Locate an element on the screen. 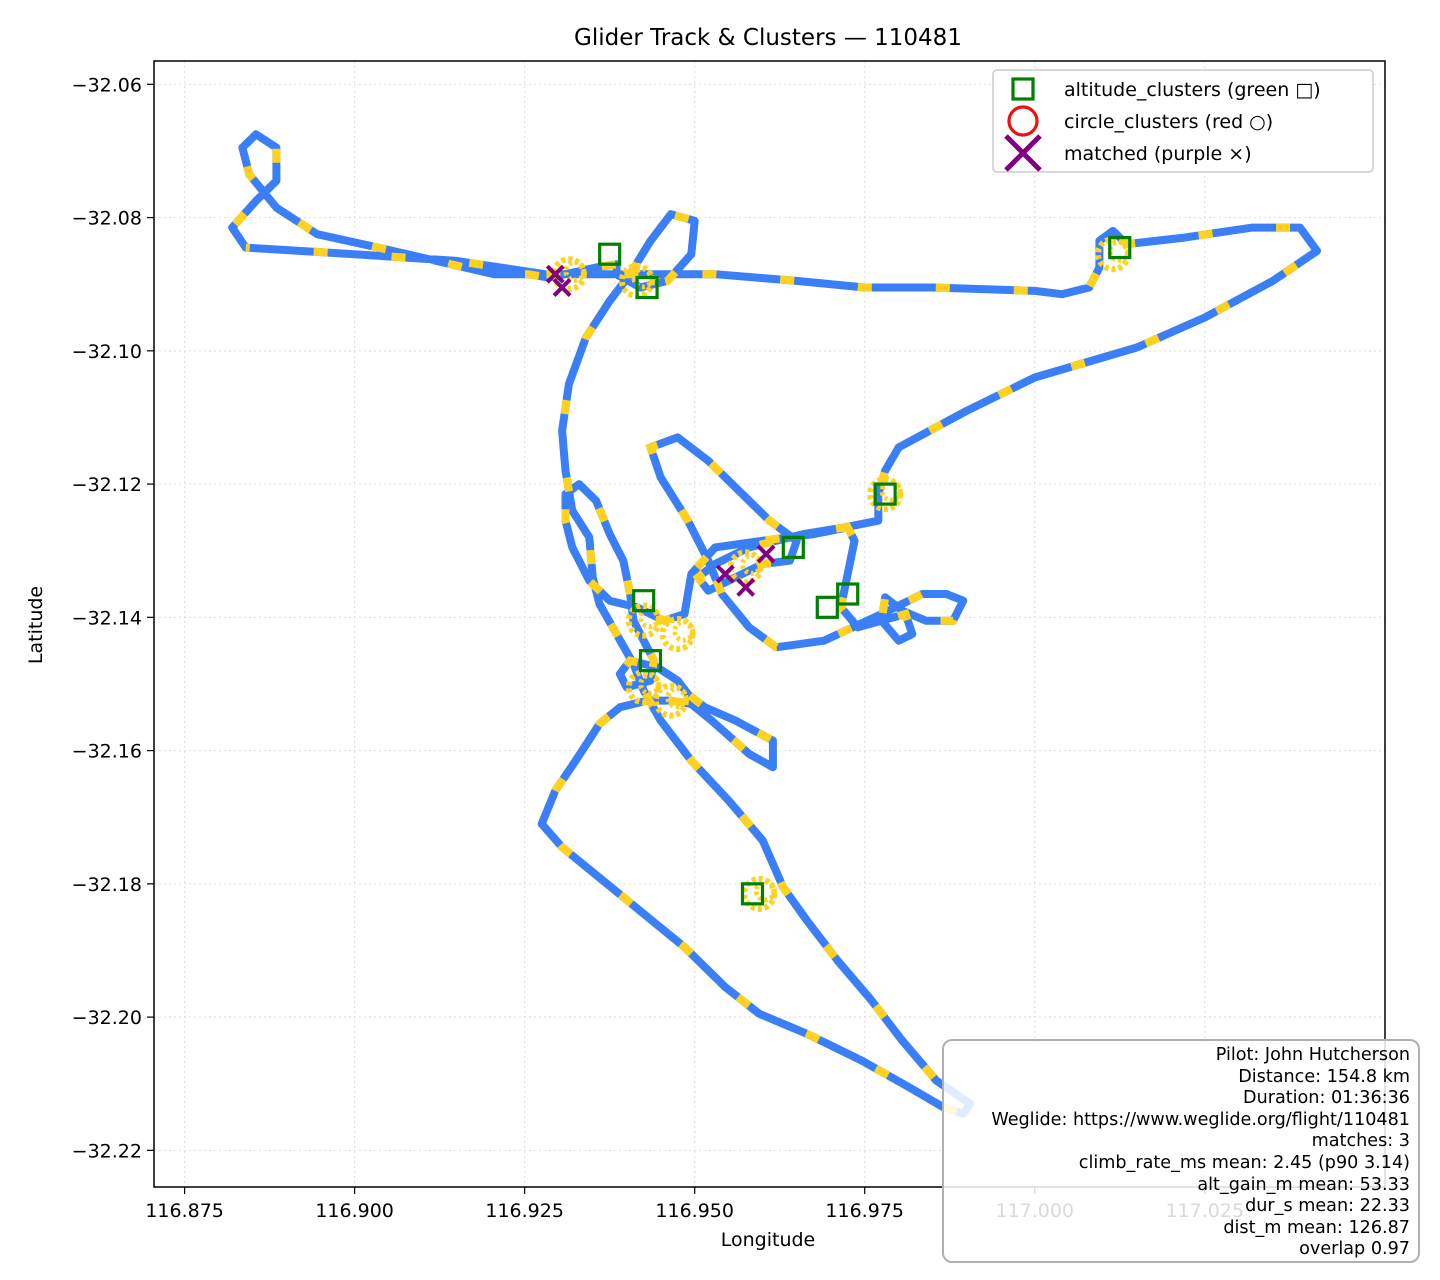 The width and height of the screenshot is (1440, 1280). x-tick-label: 116.900 is located at coordinates (354, 1211).